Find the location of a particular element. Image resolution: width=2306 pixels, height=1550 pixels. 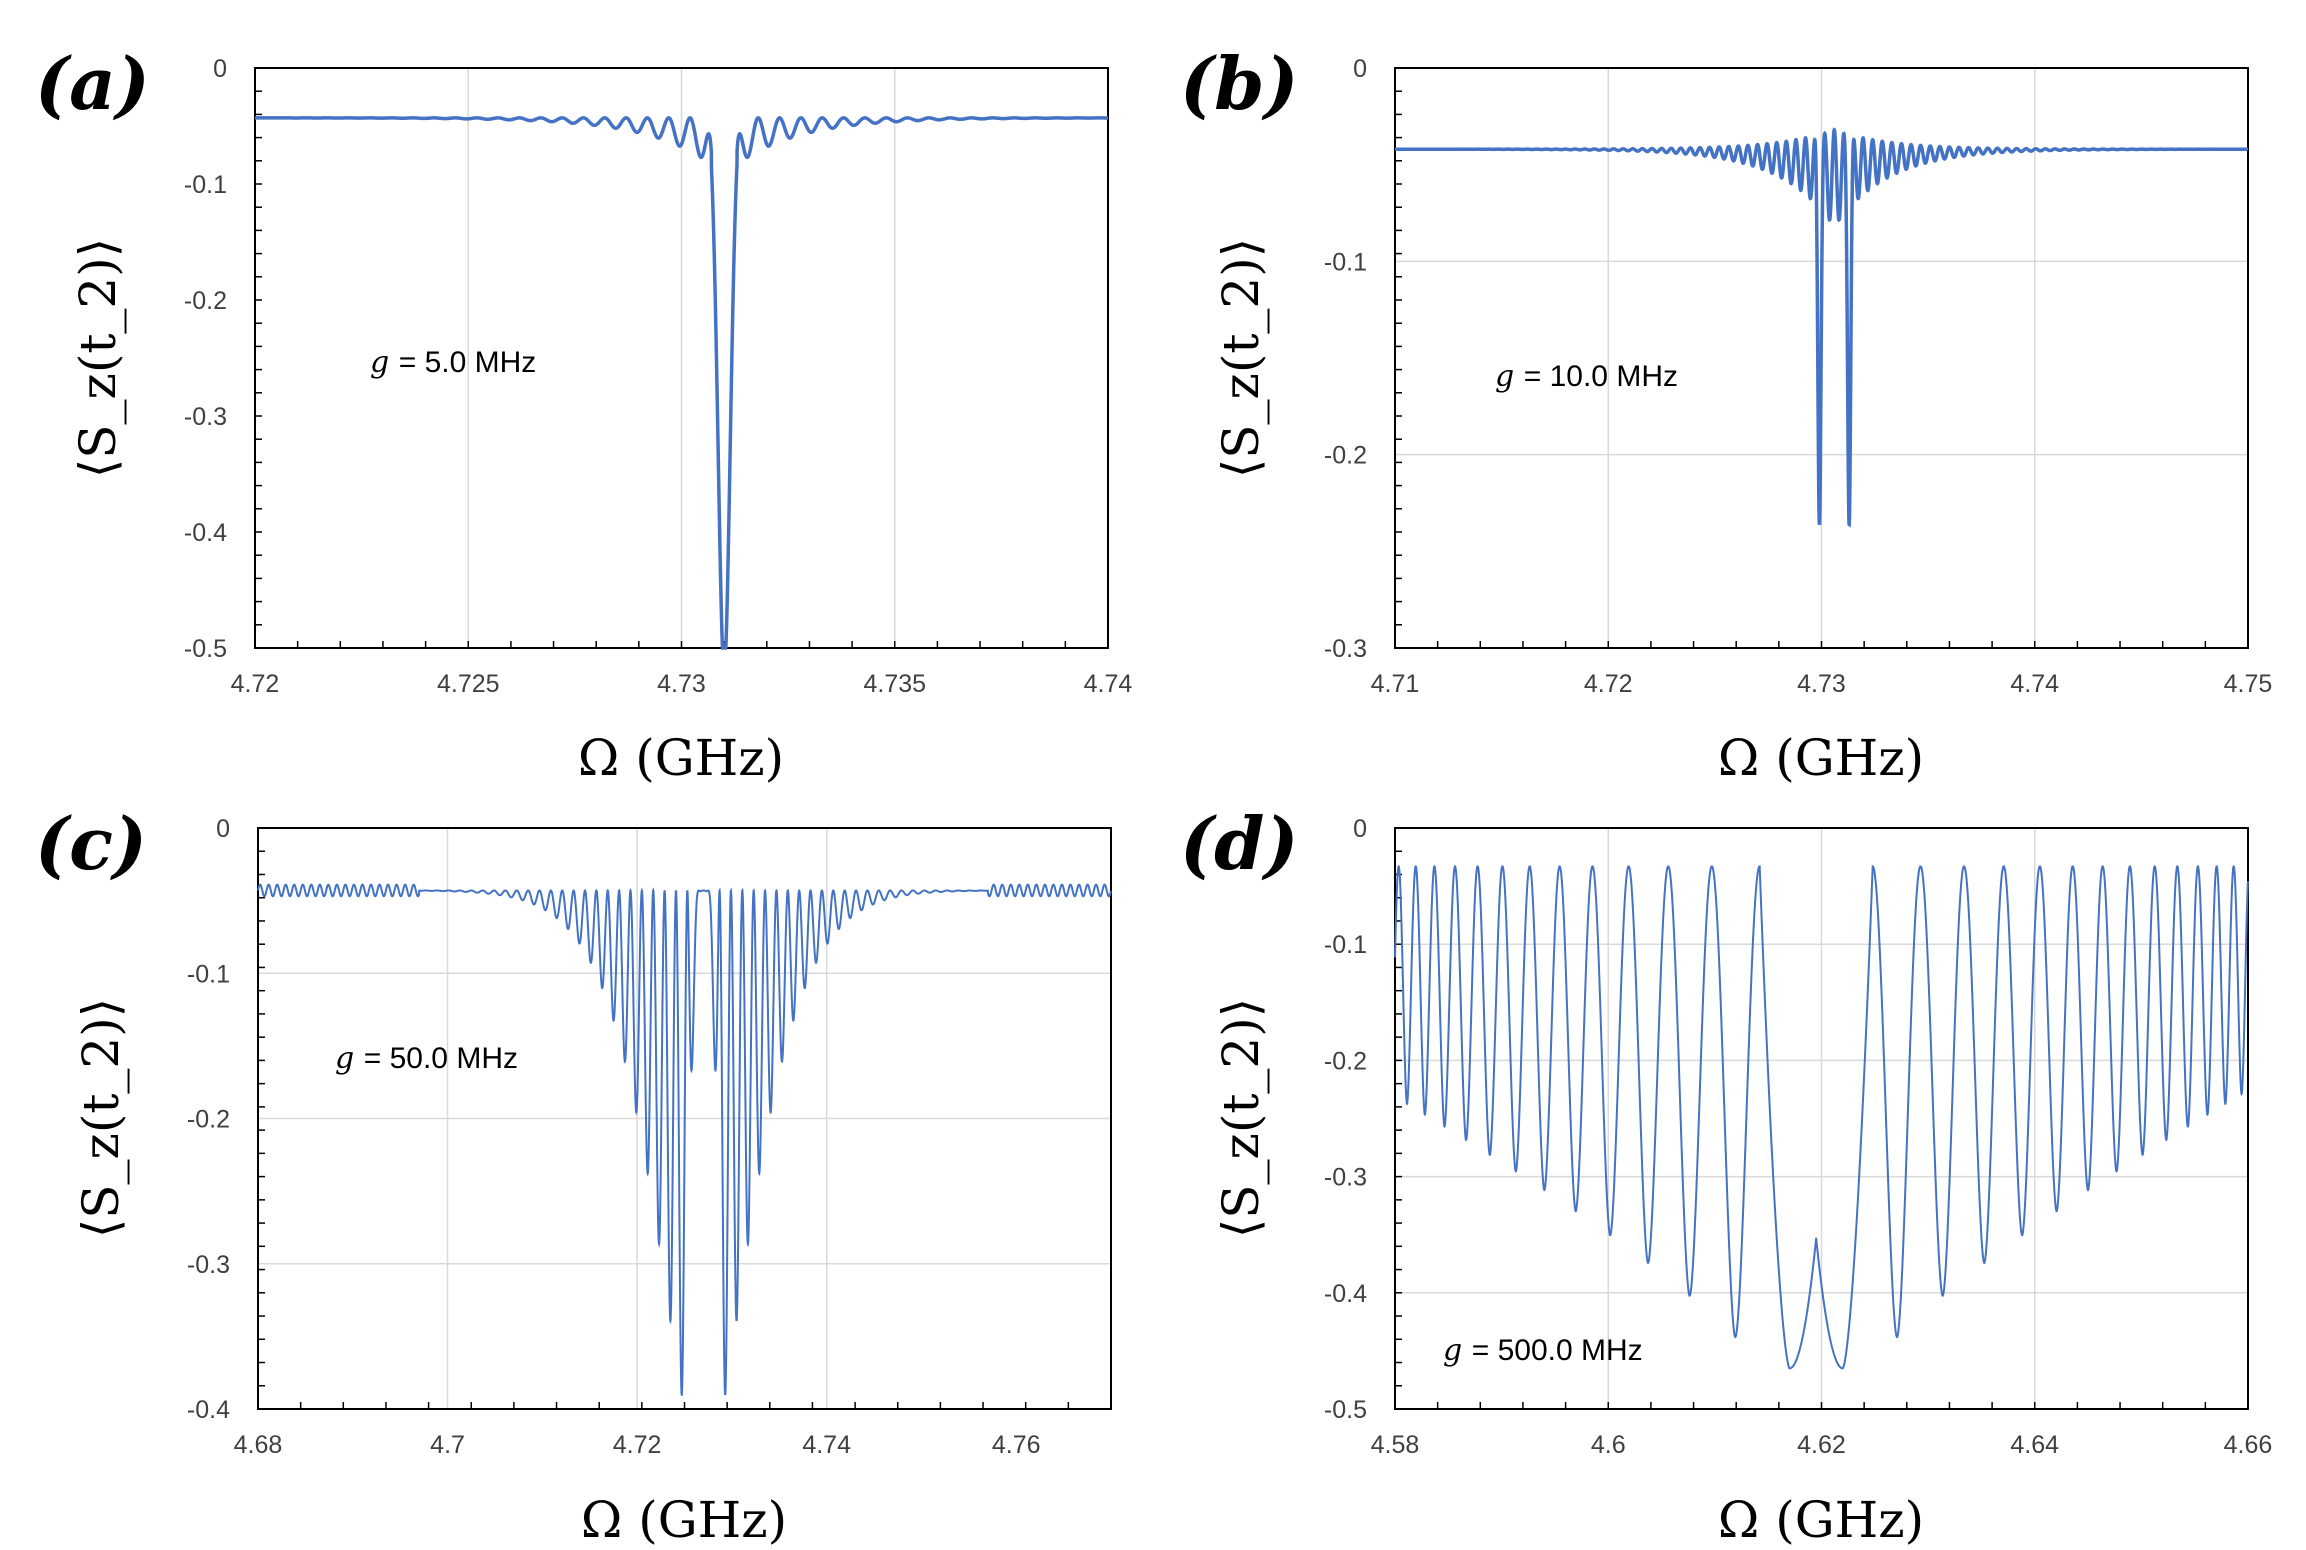

coupling-annotation: g = 10.0 MHz is located at coordinates (1586, 376).